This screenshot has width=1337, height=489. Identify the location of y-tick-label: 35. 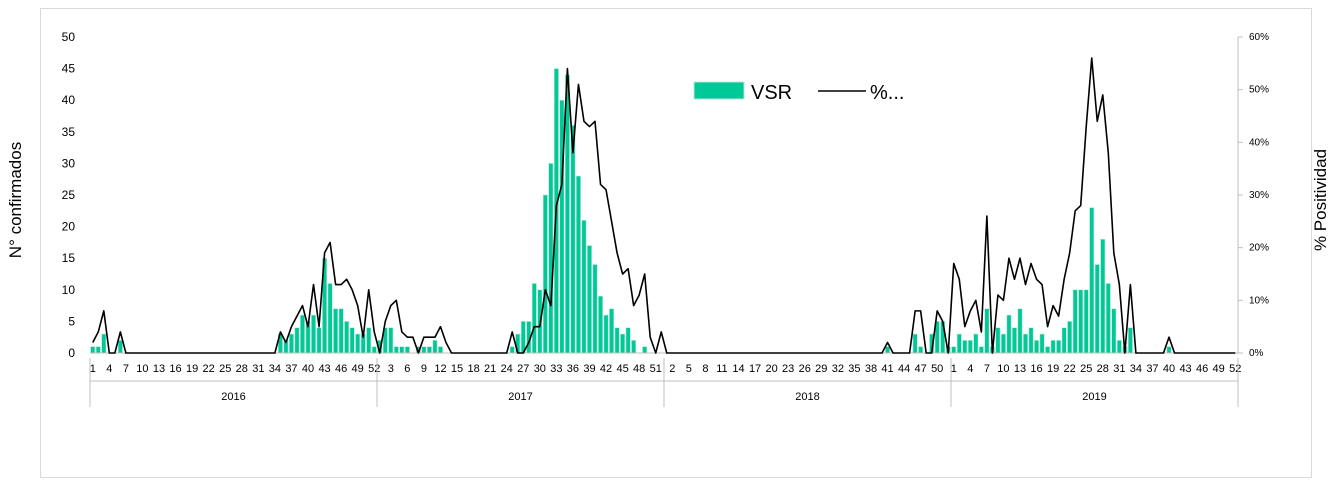
(69, 132).